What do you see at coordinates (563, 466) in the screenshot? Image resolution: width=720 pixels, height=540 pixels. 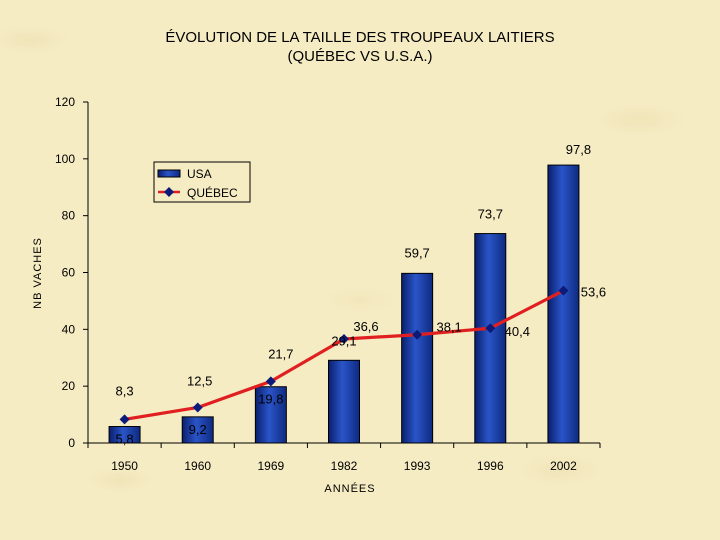 I see `x-tick-label: 2002` at bounding box center [563, 466].